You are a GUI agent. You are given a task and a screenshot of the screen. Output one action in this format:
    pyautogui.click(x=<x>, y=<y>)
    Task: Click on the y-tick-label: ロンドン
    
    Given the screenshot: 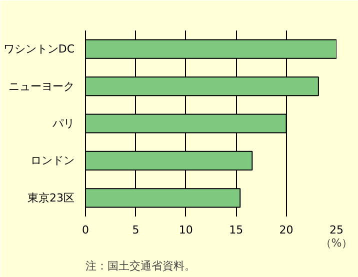 What is the action you would take?
    pyautogui.click(x=52, y=161)
    